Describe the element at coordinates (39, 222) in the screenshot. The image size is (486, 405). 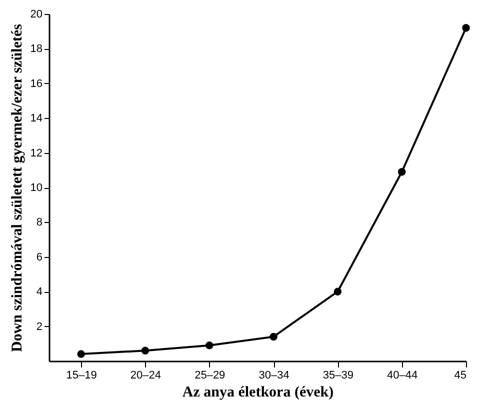
I see `y-tick-label: 8` at that location.